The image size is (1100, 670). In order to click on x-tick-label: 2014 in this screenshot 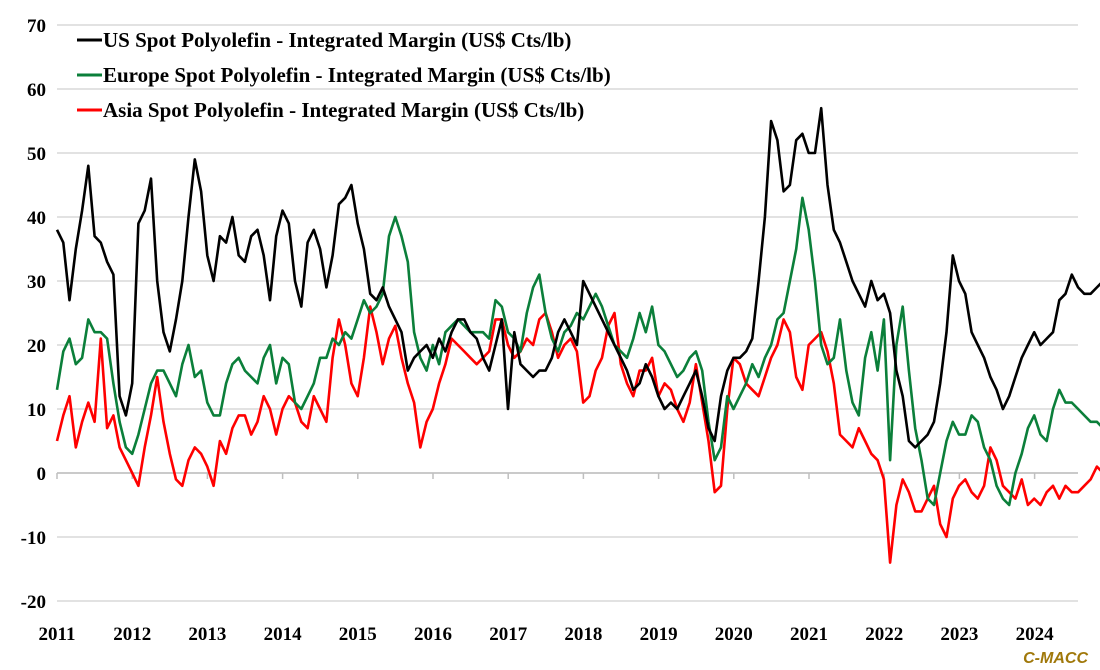, I will do `click(283, 634)`.